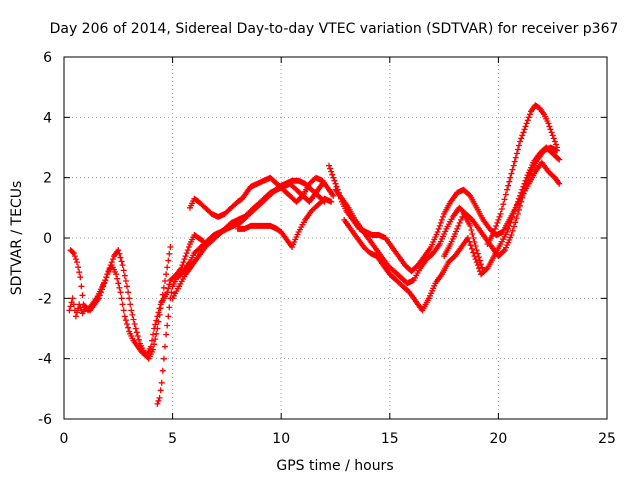 This screenshot has width=640, height=480. What do you see at coordinates (47, 58) in the screenshot?
I see `y-tick-label: 6` at bounding box center [47, 58].